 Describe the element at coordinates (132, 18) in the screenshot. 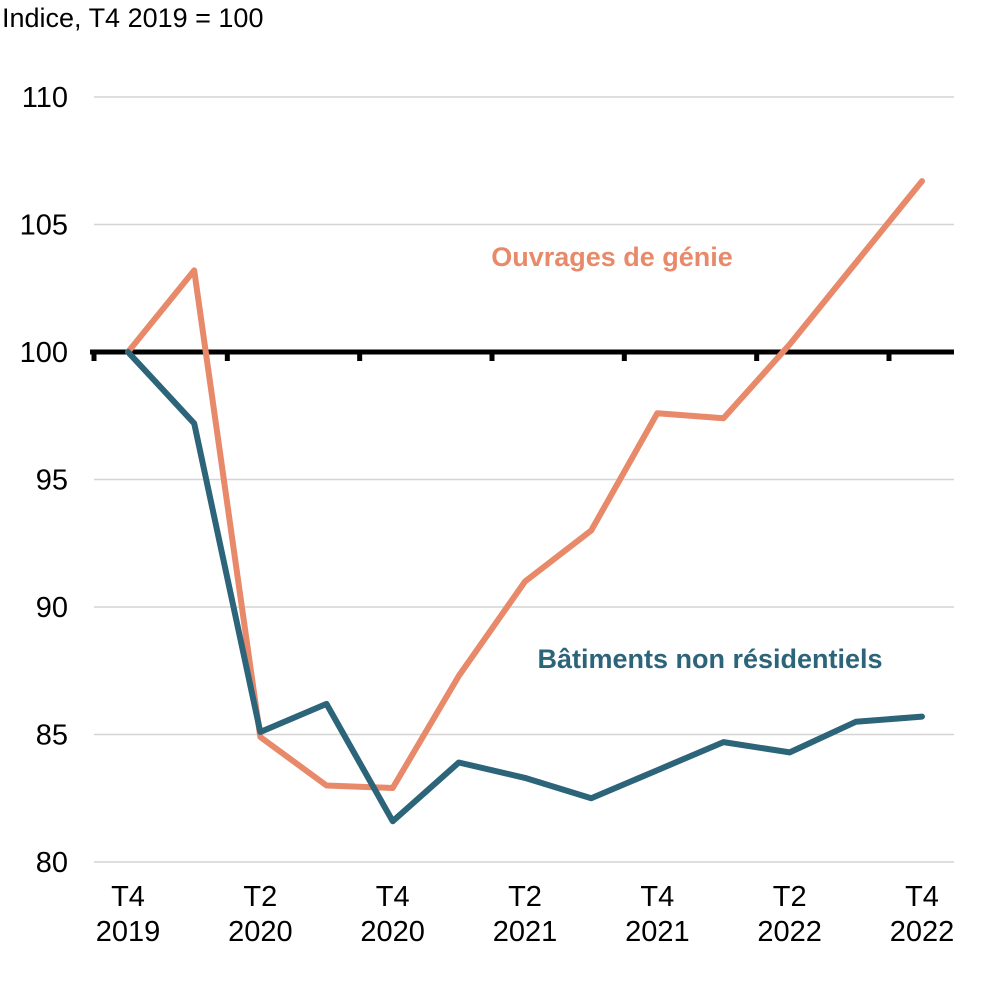

I see `unit-label: Indice, T4 2019 = 100` at that location.